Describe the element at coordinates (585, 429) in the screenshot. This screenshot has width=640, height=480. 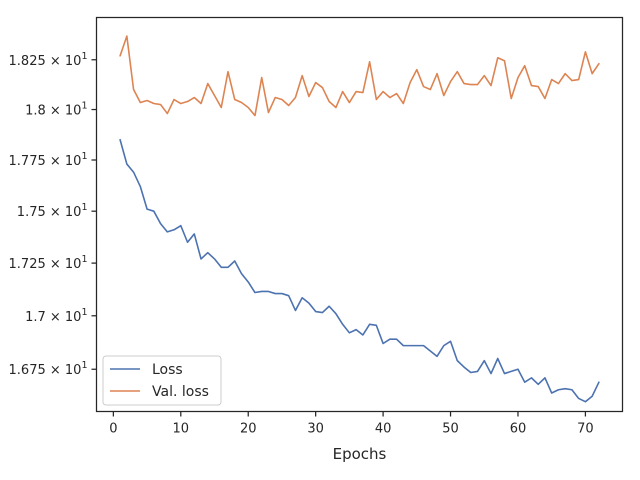
I see `x-tick-label: 70` at that location.